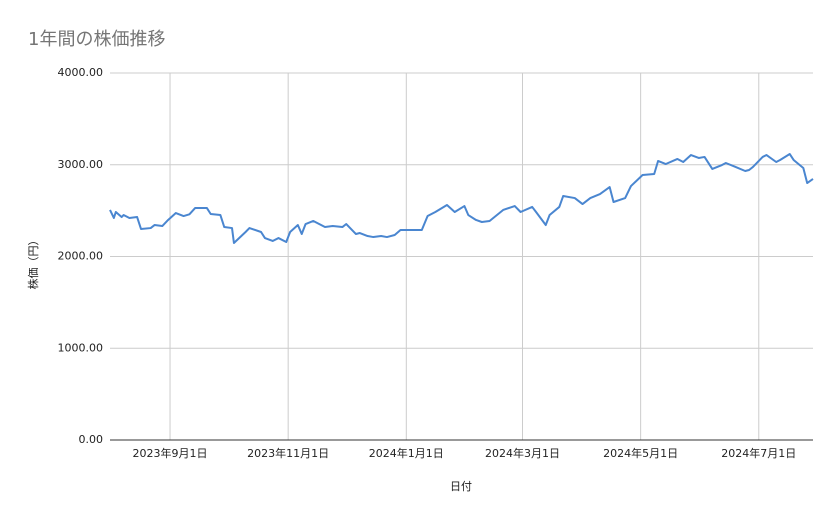 The image size is (839, 519). I want to click on y-axis-label: 株価（円）, so click(33, 262).